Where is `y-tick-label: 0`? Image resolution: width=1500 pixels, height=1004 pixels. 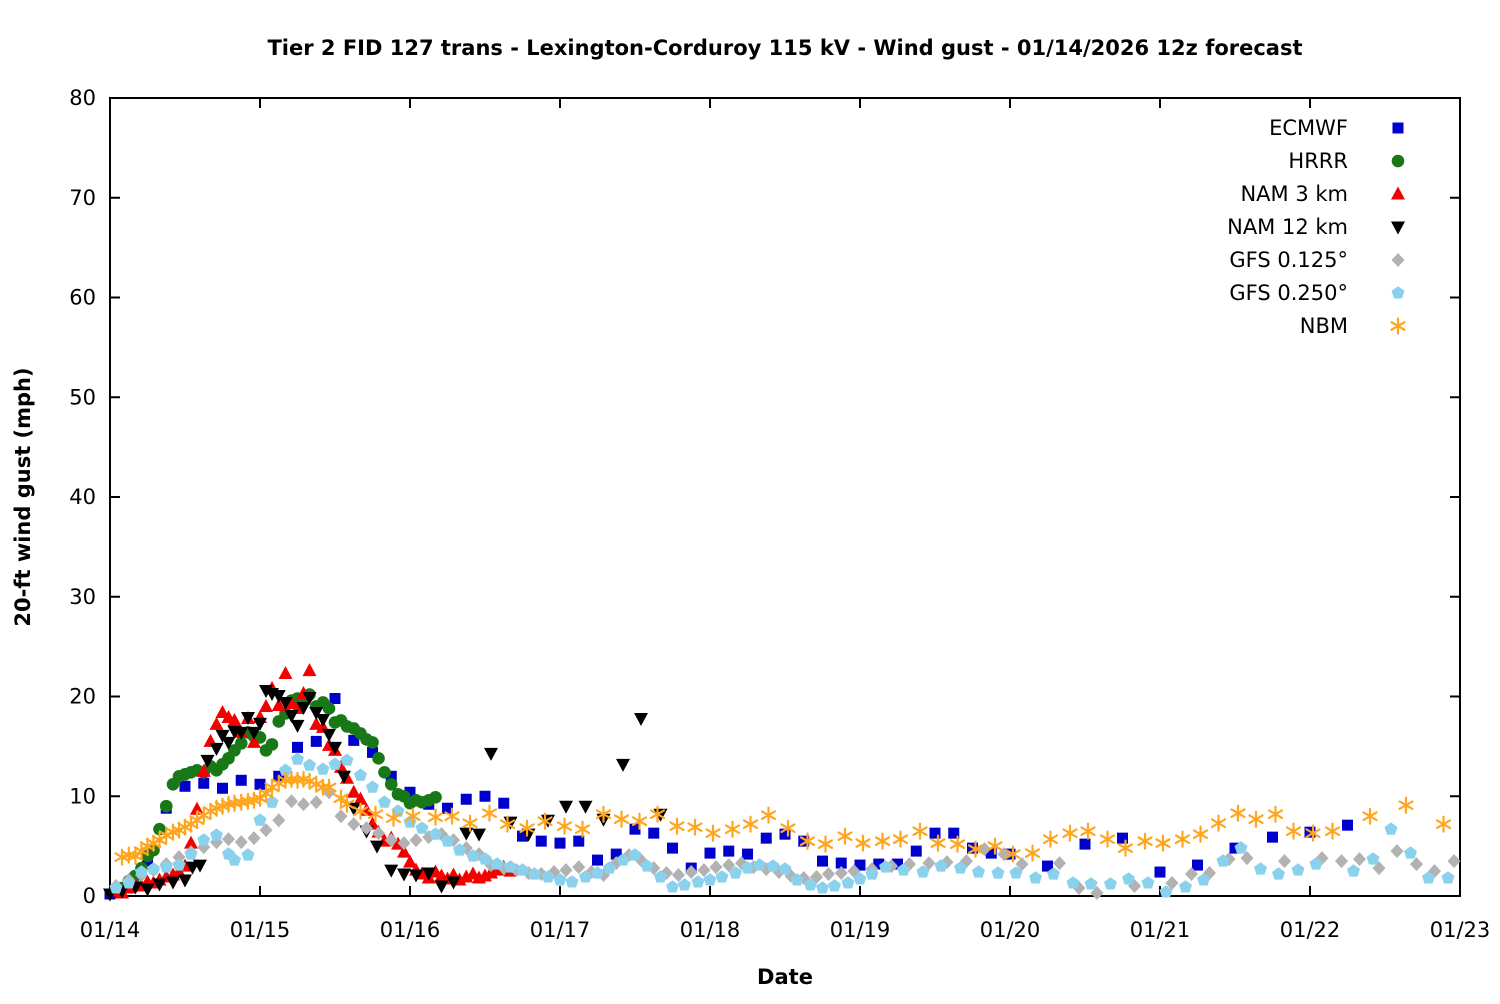
y-tick-label: 0 is located at coordinates (89, 896).